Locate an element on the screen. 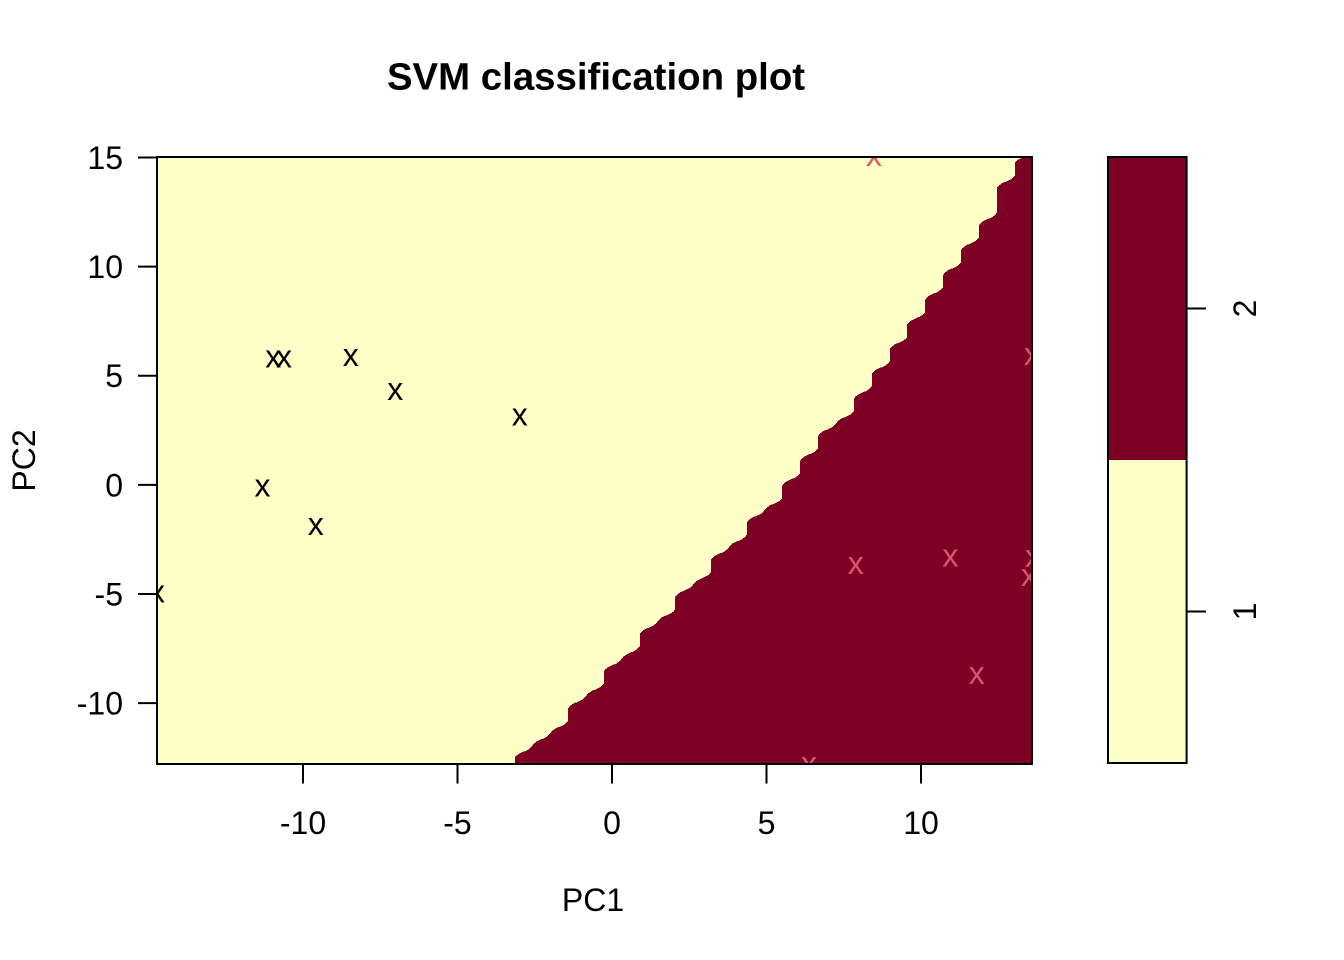 The height and width of the screenshot is (960, 1344). svg-text: PC1 is located at coordinates (593, 900).